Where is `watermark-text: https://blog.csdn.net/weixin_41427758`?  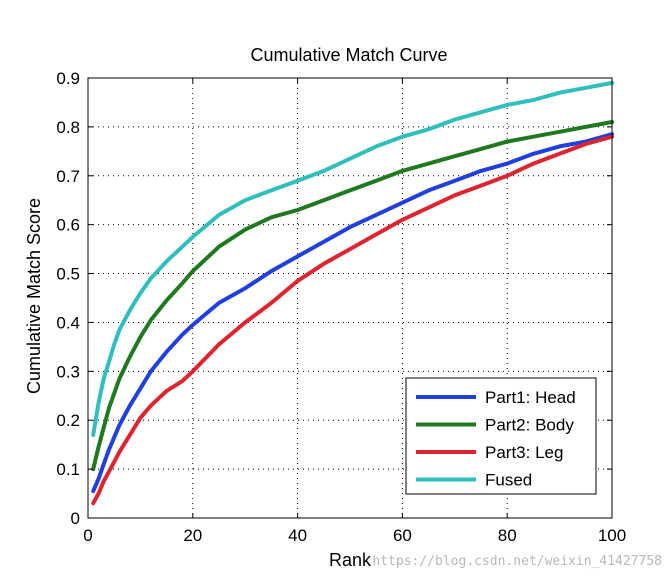
watermark-text: https://blog.csdn.net/weixin_41427758 is located at coordinates (517, 561).